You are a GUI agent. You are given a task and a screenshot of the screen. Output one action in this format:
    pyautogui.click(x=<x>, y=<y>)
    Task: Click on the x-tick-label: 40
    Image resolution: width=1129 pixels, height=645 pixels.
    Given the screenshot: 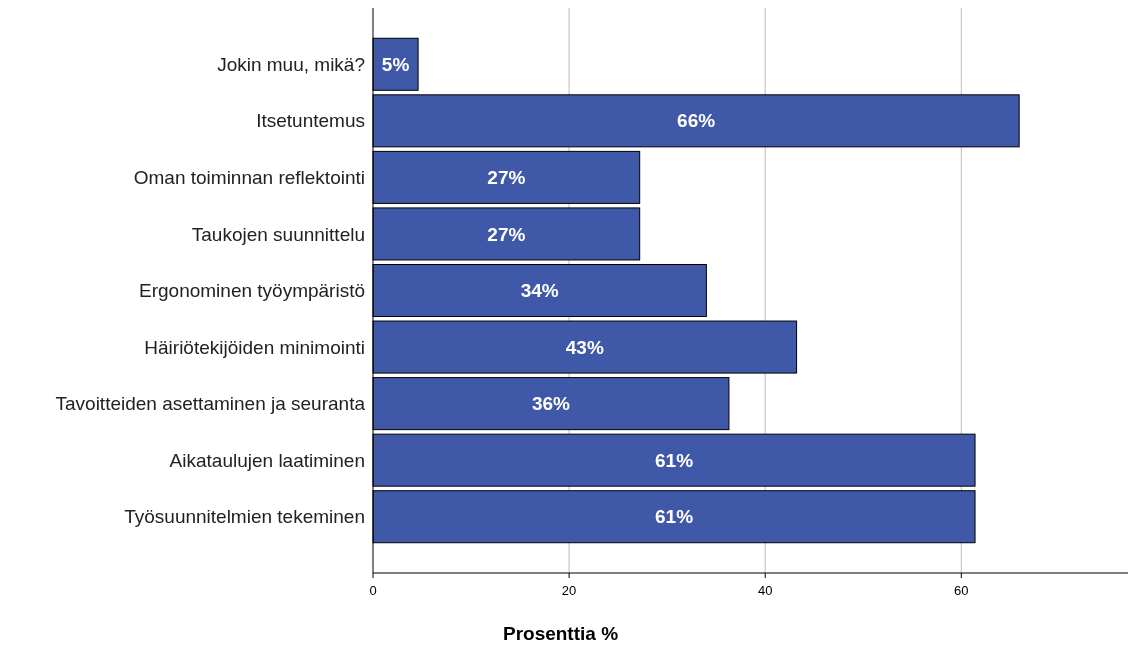 What is the action you would take?
    pyautogui.click(x=765, y=590)
    